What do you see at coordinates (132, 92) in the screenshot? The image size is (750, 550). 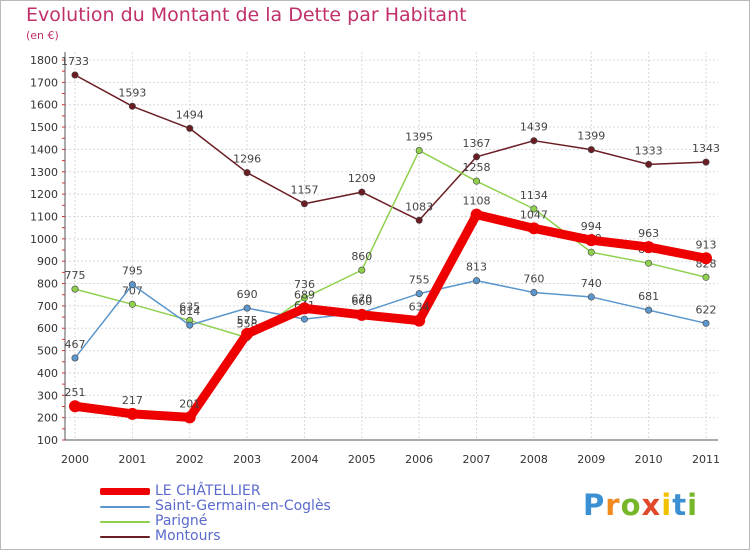 I see `data-label: 1593` at bounding box center [132, 92].